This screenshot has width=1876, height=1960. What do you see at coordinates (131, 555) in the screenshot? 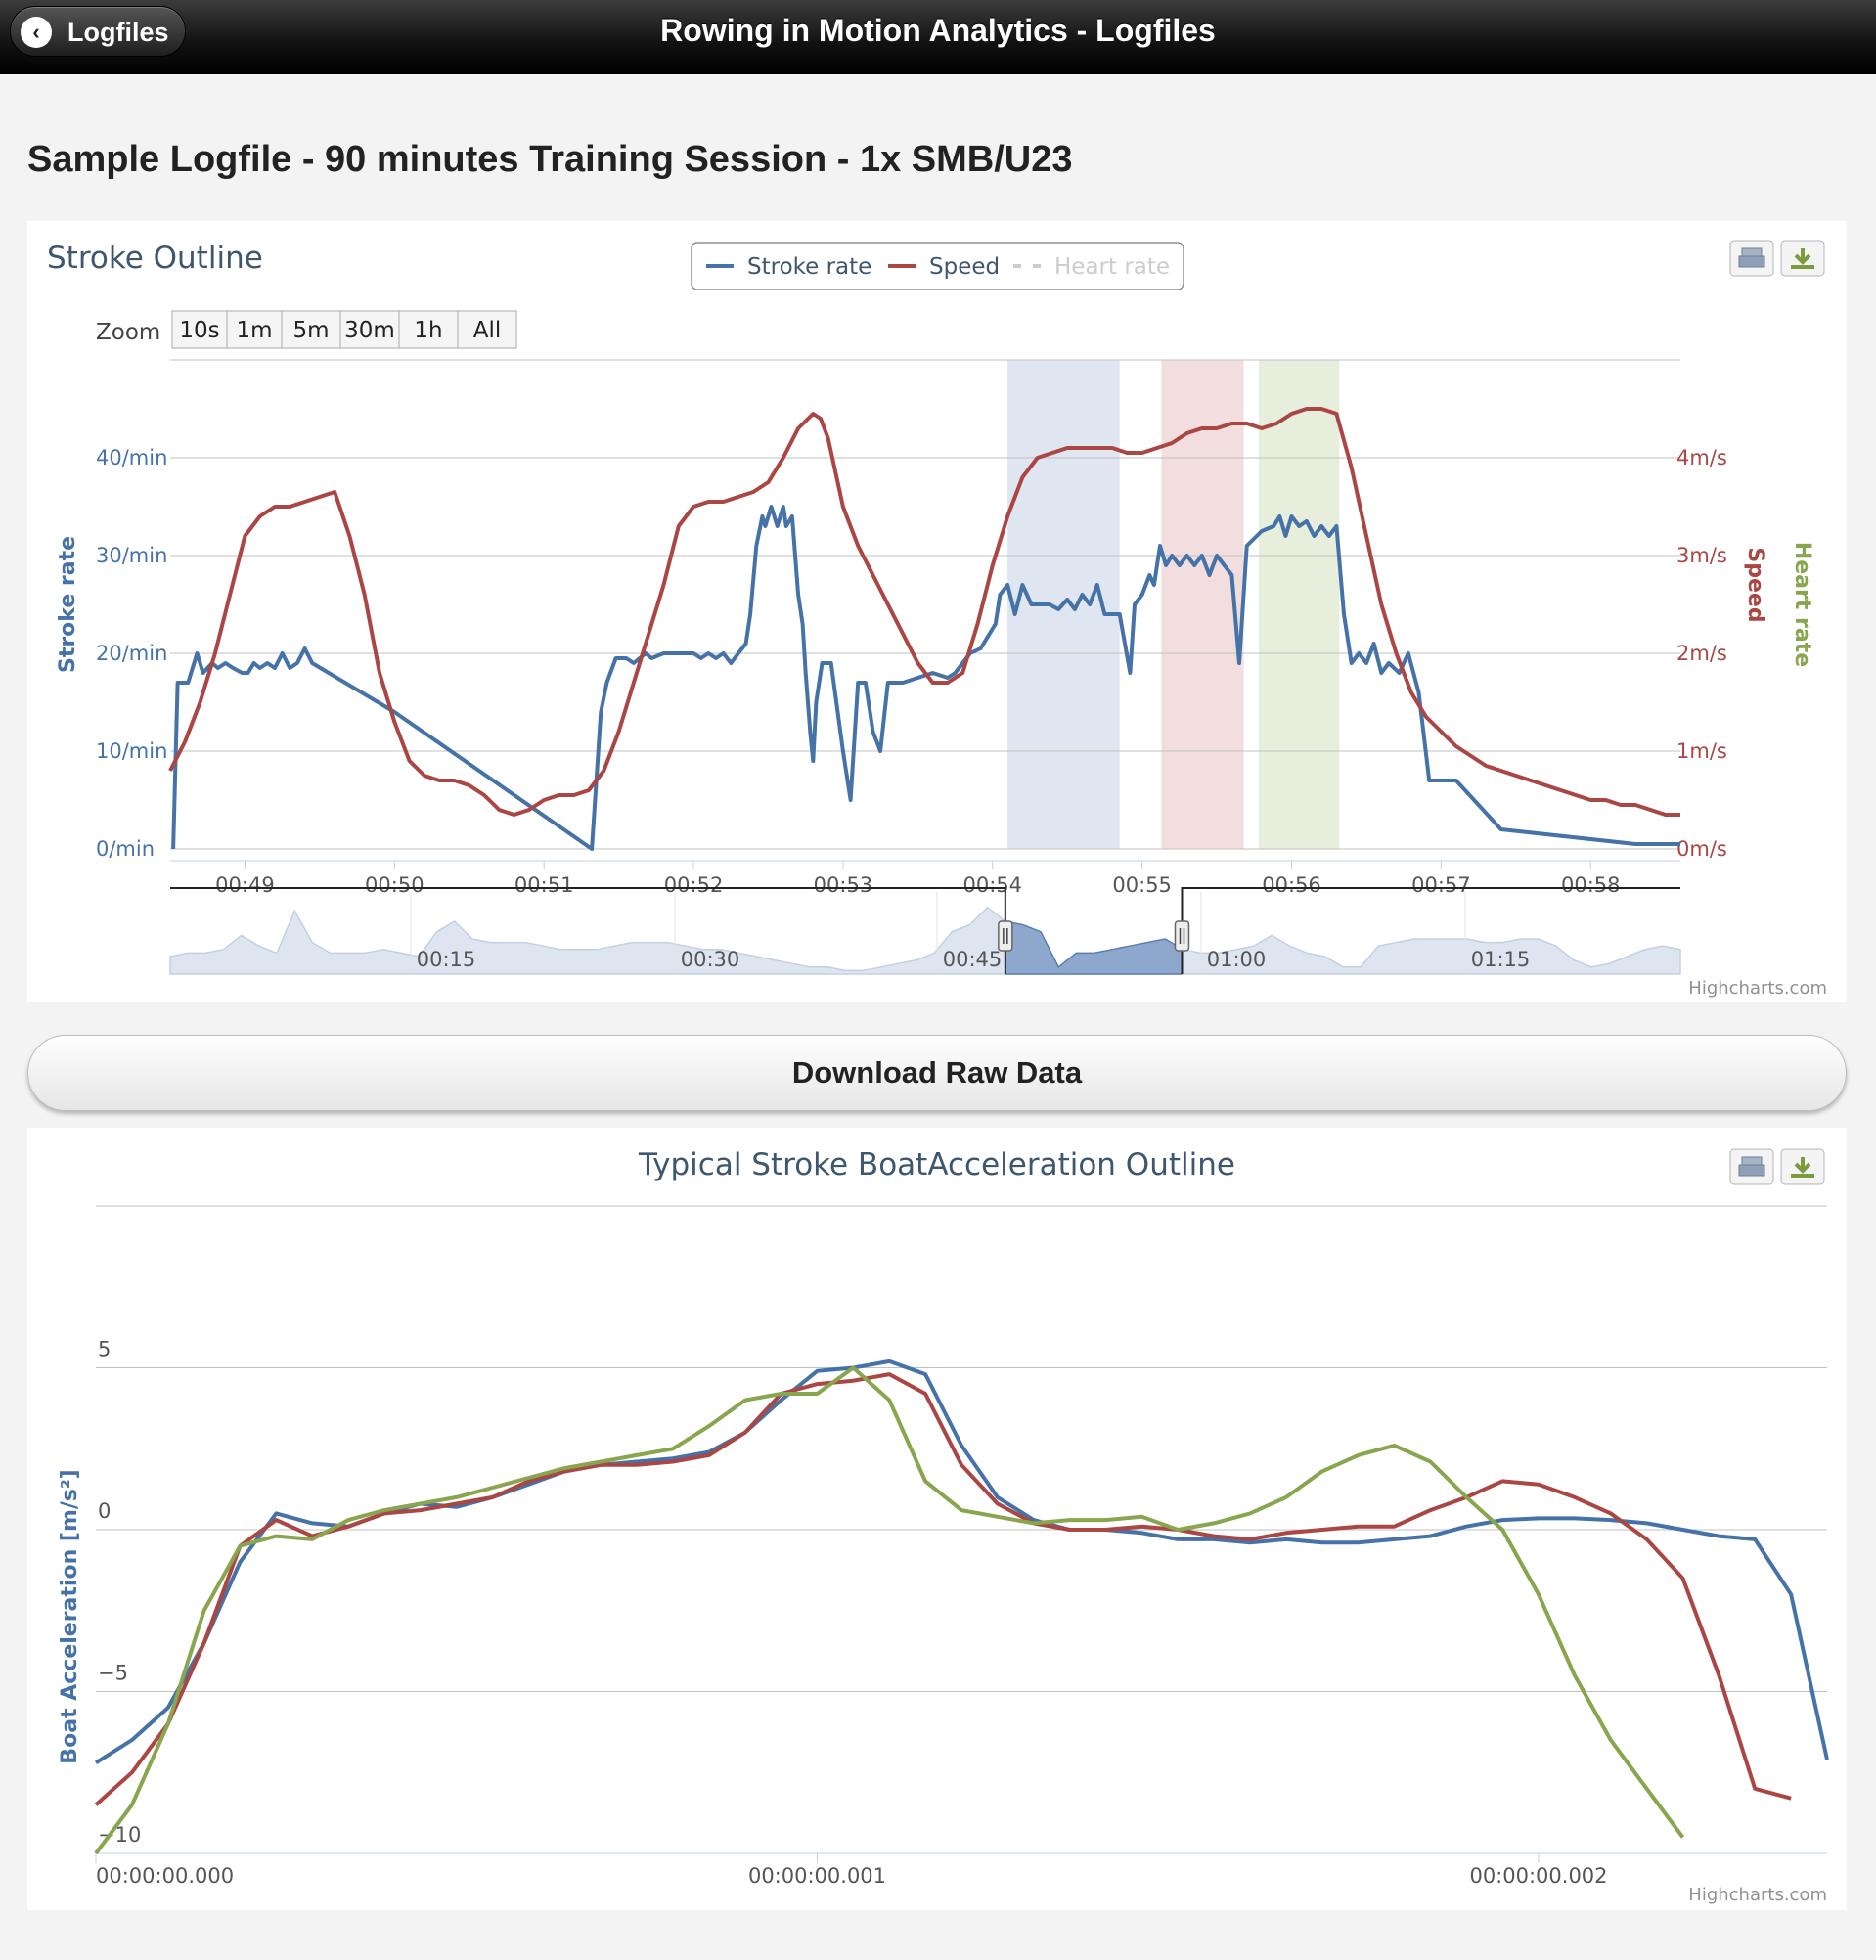
I see `y-left-tick-label: 30/min` at bounding box center [131, 555].